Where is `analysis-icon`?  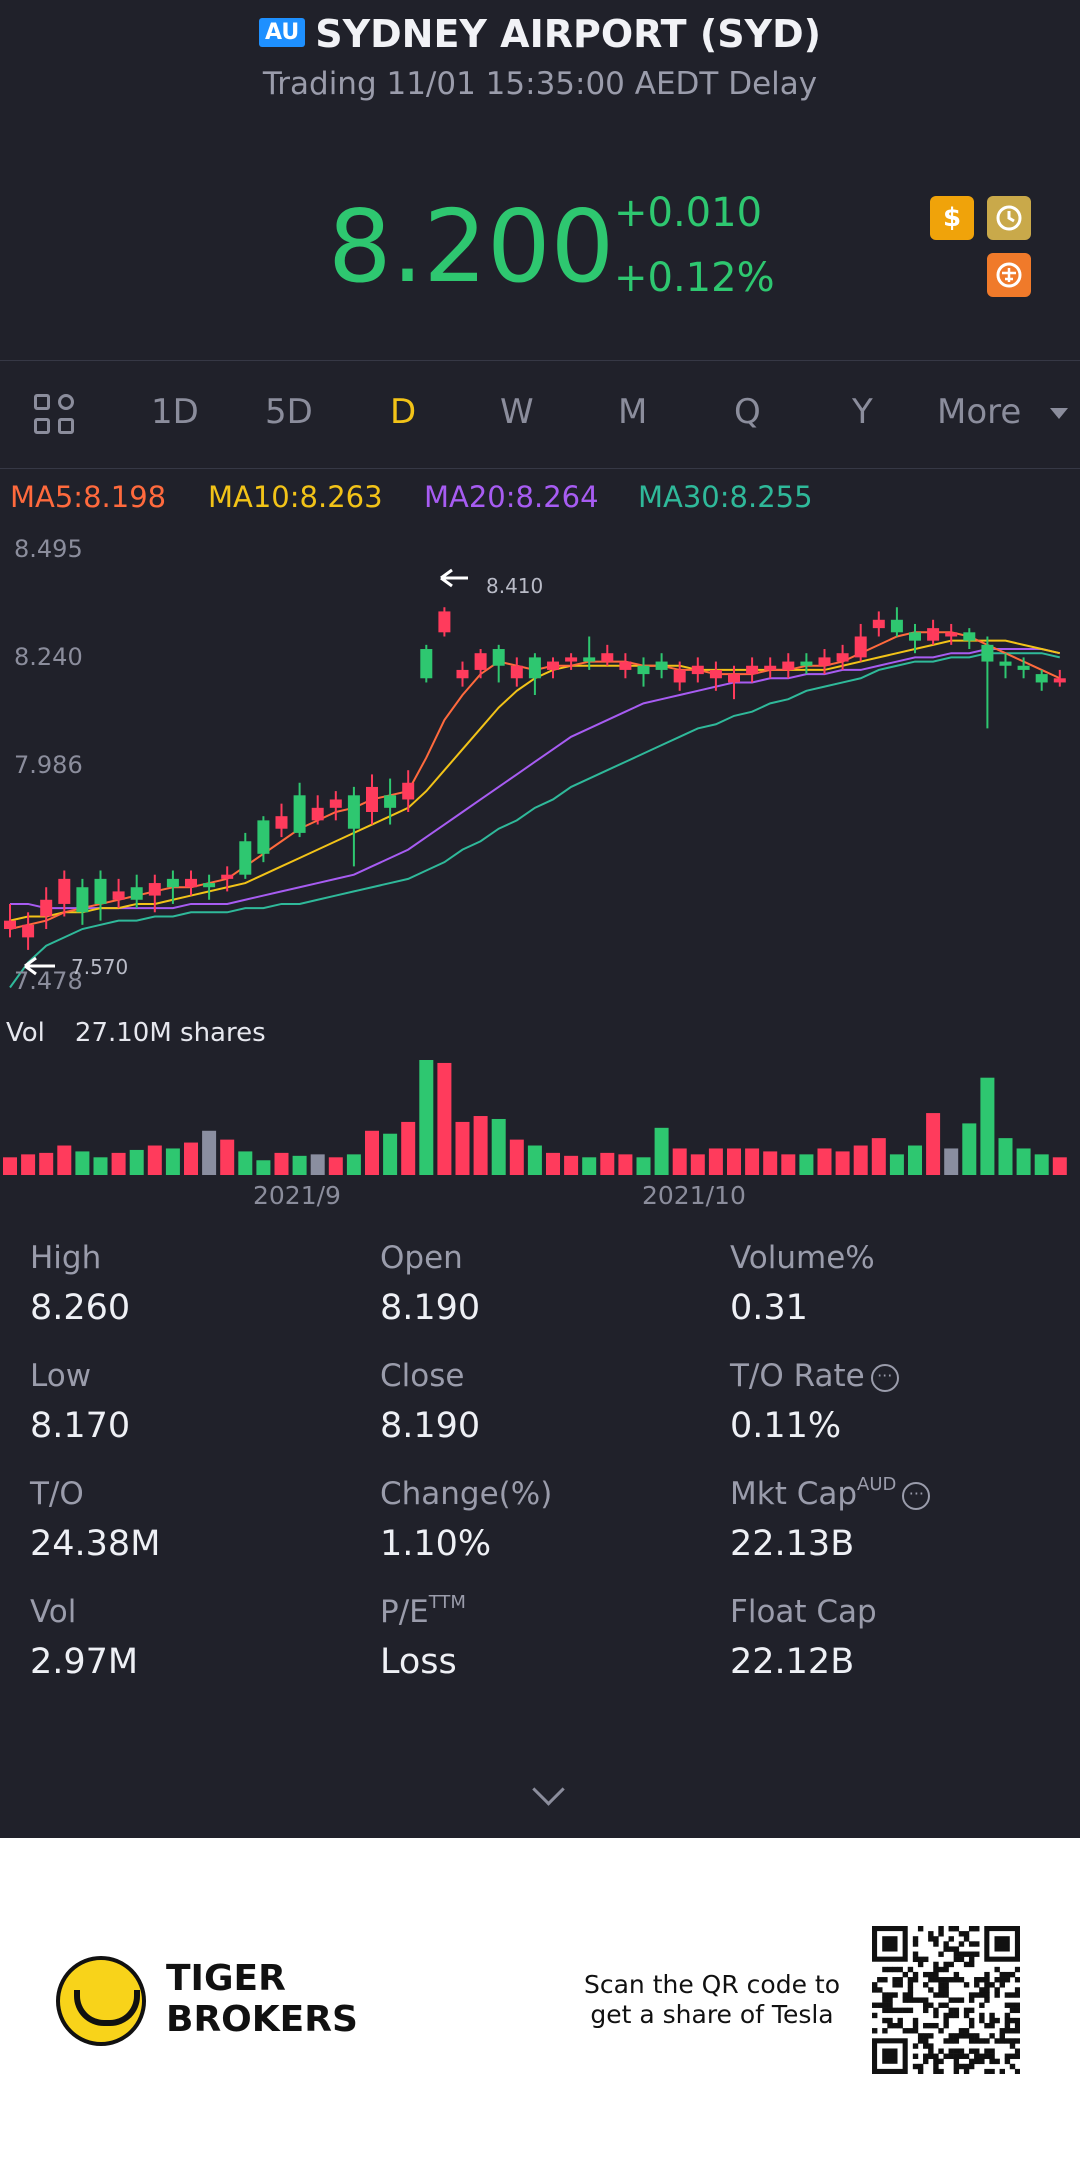 analysis-icon is located at coordinates (1009, 275).